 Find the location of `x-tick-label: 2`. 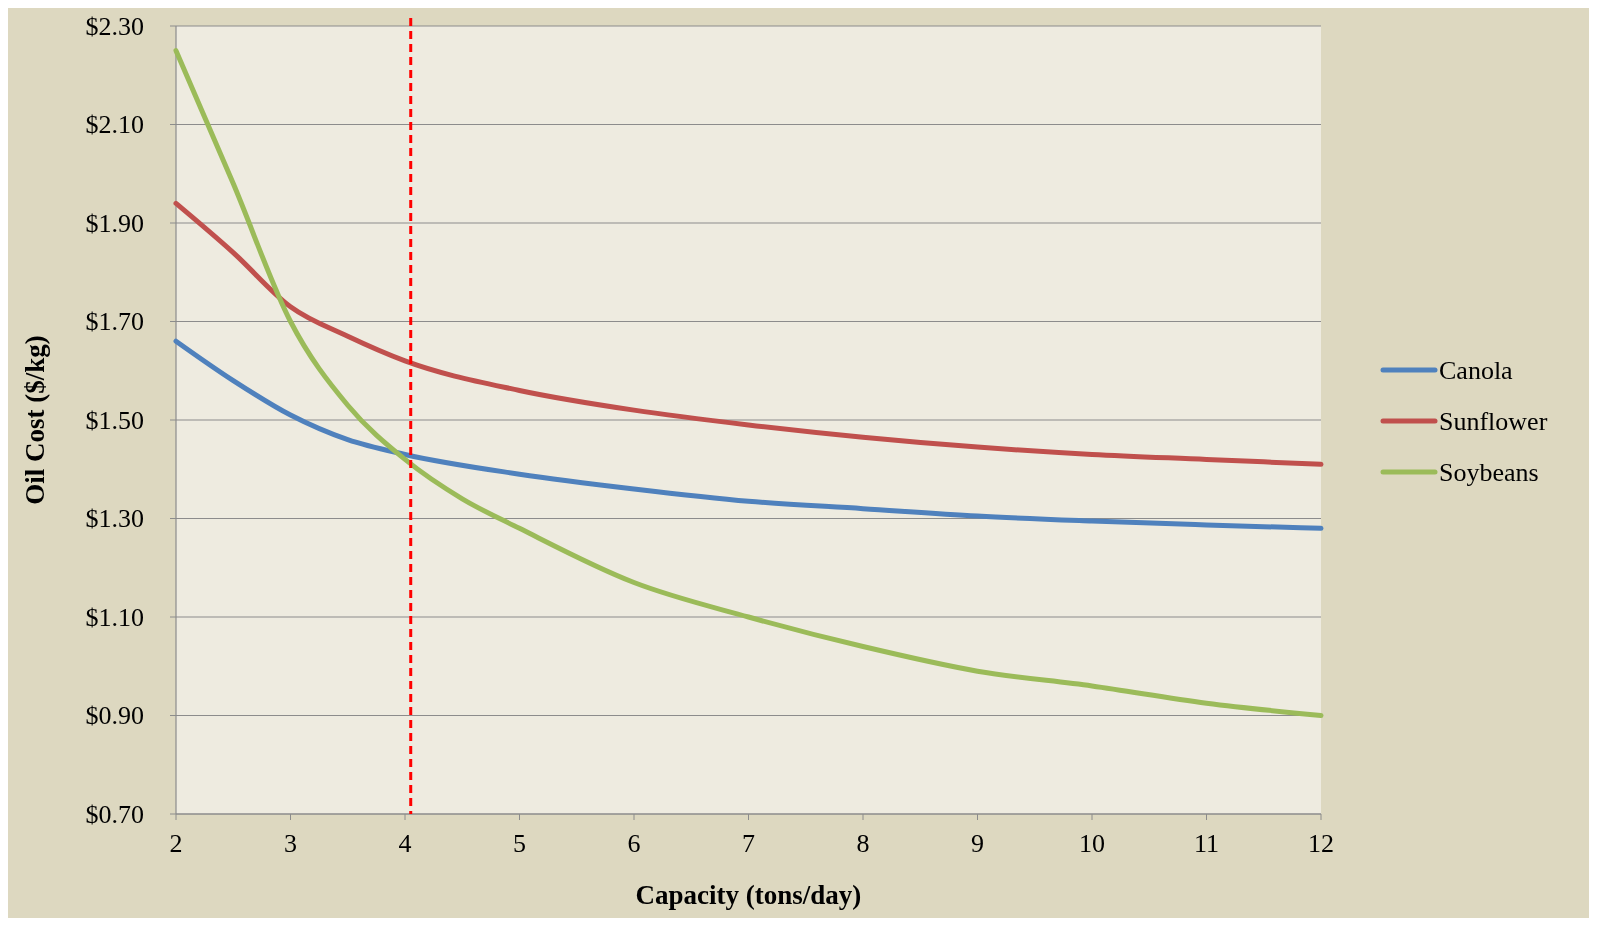

x-tick-label: 2 is located at coordinates (176, 843).